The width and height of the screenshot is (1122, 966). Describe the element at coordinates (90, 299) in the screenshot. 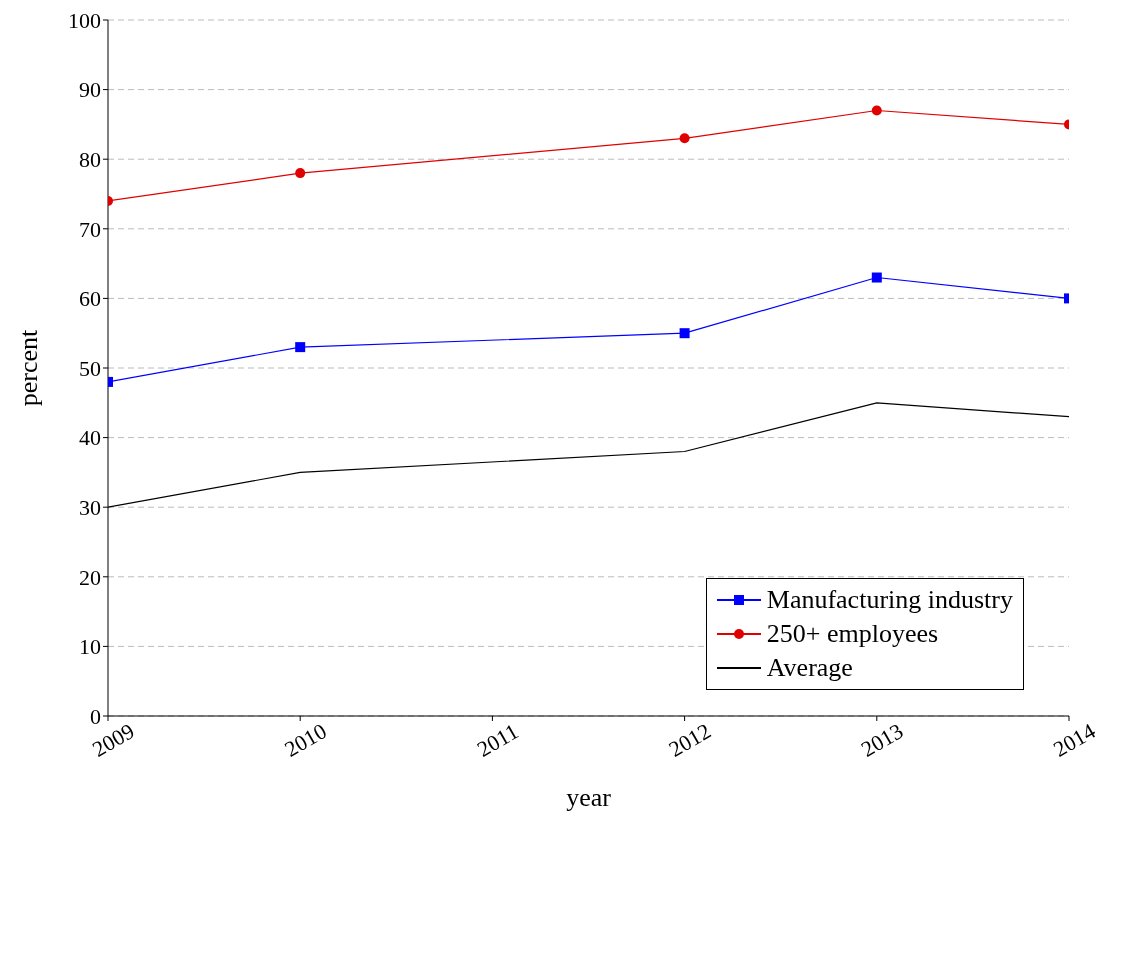

I see `y-tick-label: 60` at that location.